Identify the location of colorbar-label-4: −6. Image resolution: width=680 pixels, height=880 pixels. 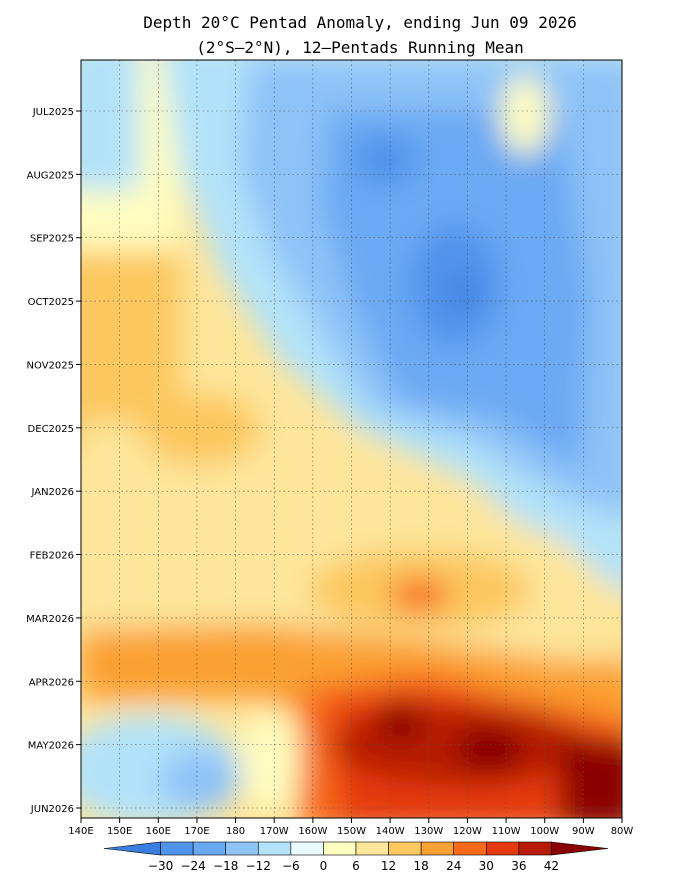
(291, 866).